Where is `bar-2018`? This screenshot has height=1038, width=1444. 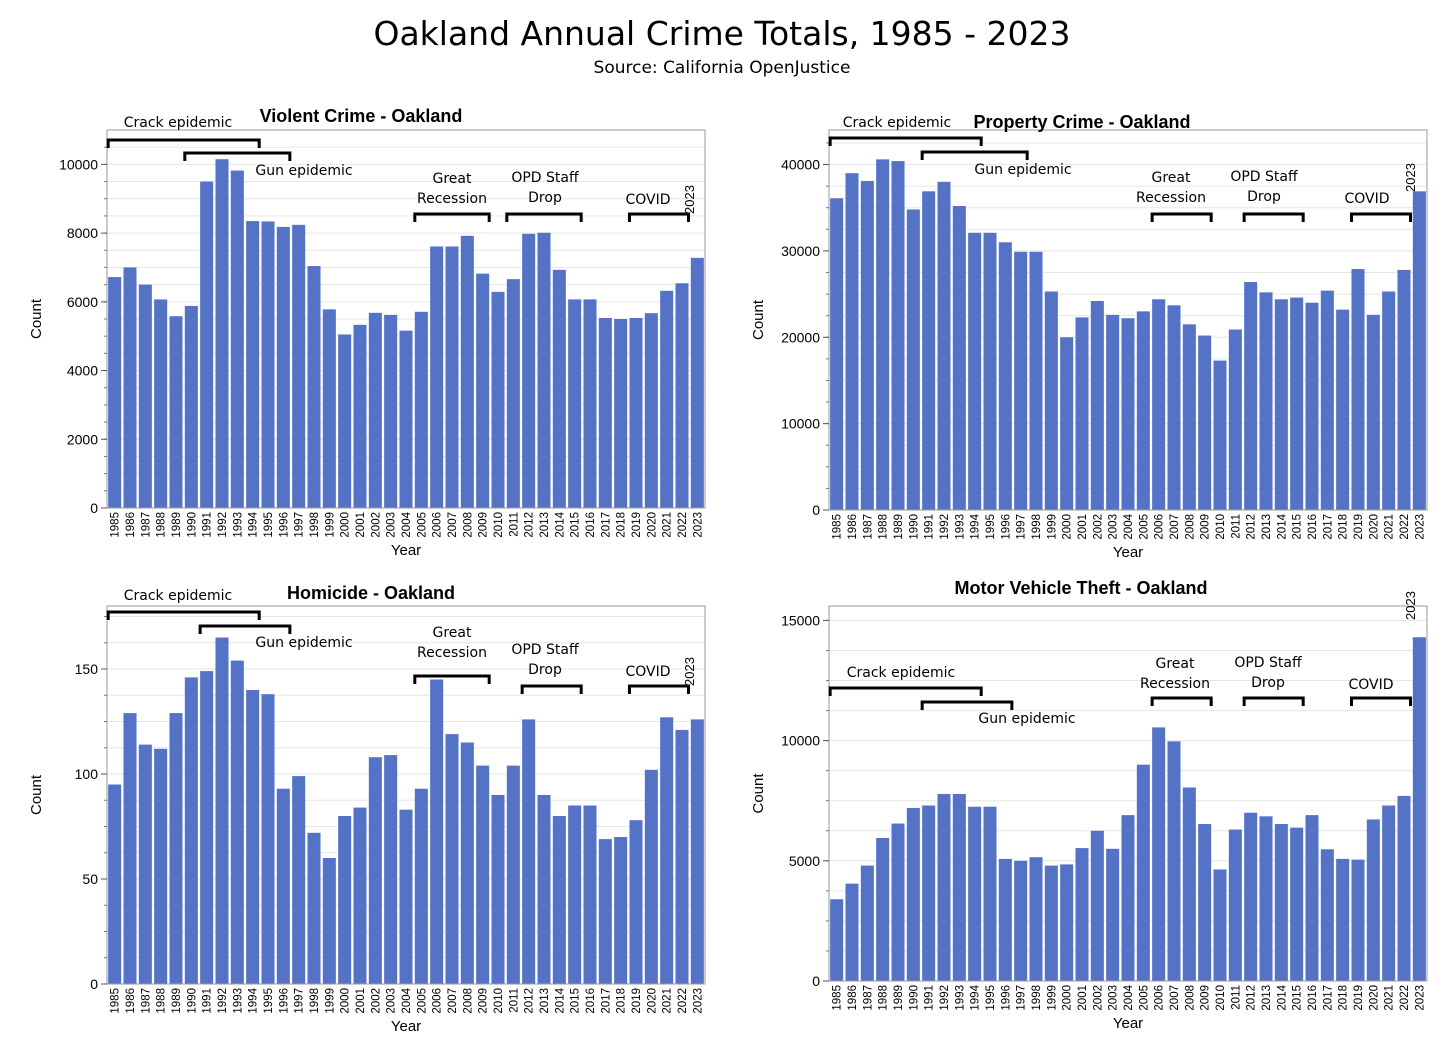
bar-2018 is located at coordinates (1343, 409).